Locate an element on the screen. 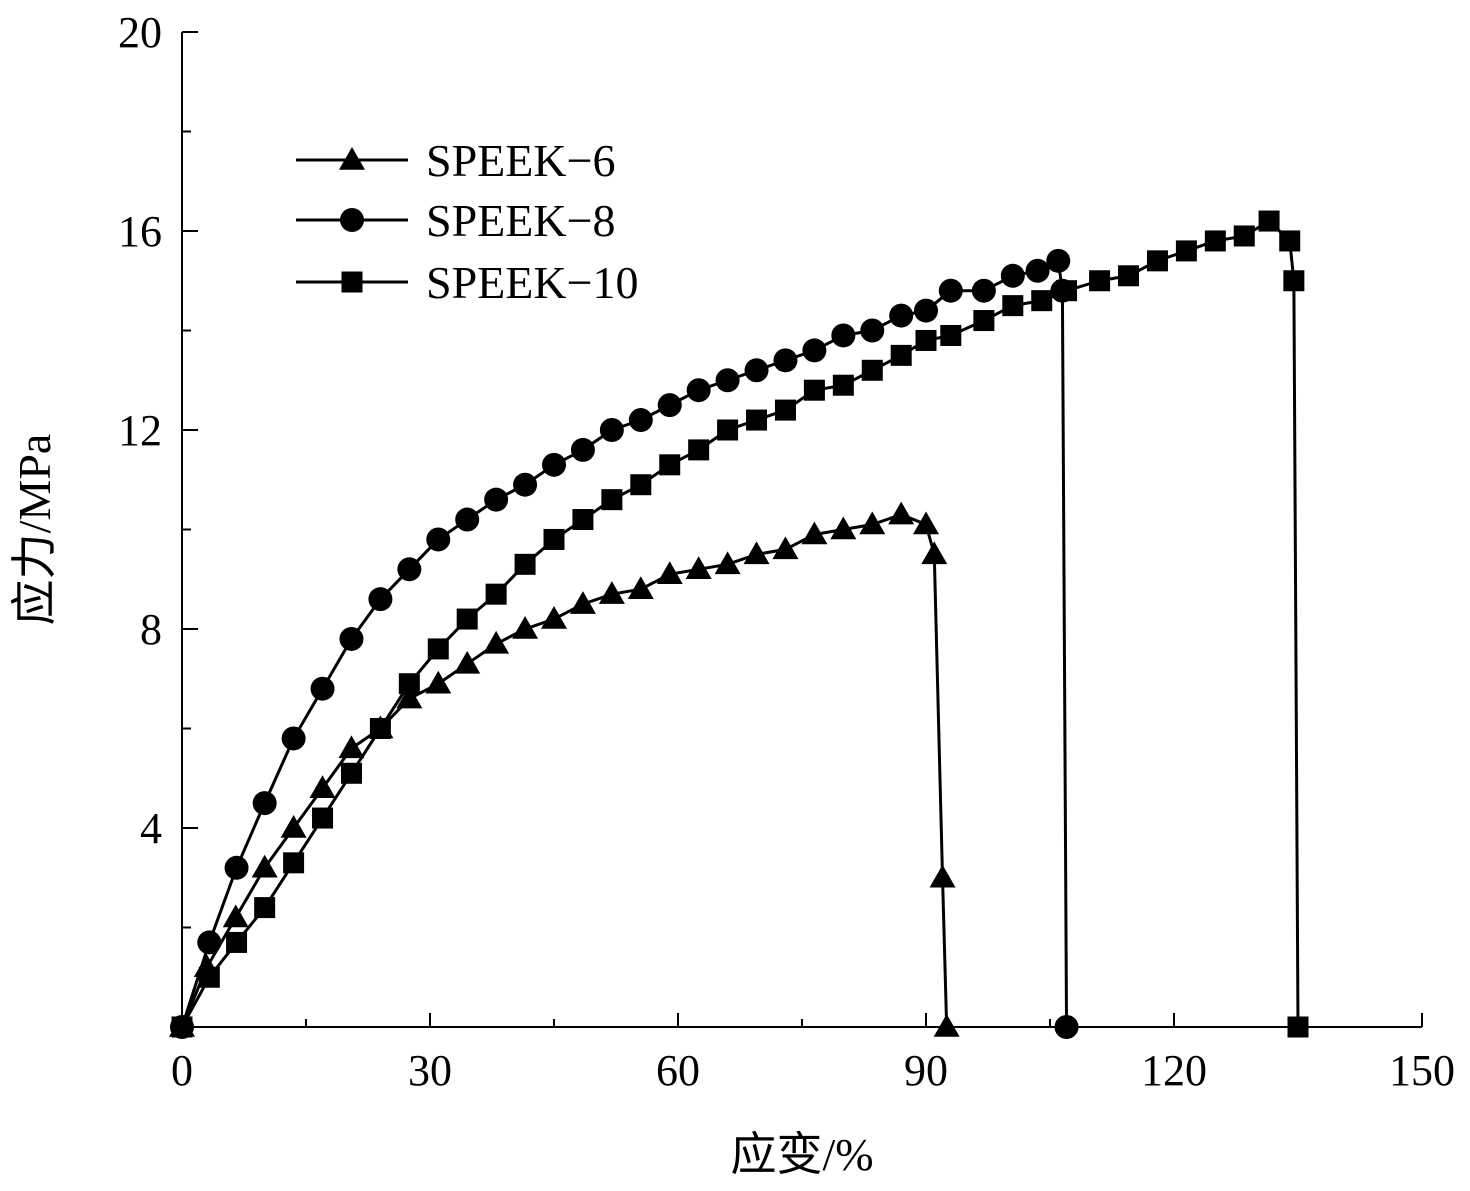 The width and height of the screenshot is (1470, 1191). x-tick-label: 150 is located at coordinates (1422, 1070).